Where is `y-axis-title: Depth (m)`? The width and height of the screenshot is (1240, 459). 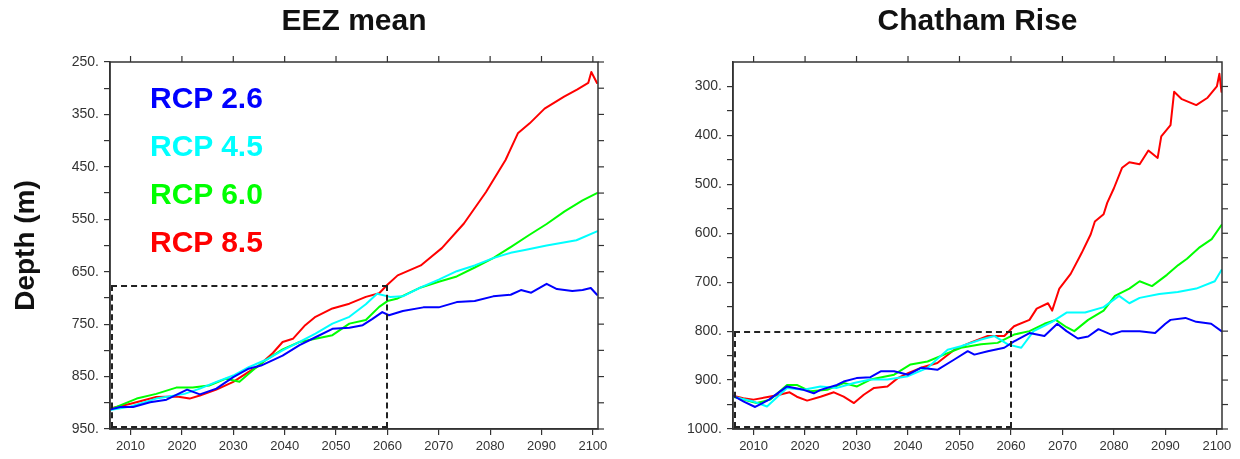
y-axis-title: Depth (m) is located at coordinates (24, 245).